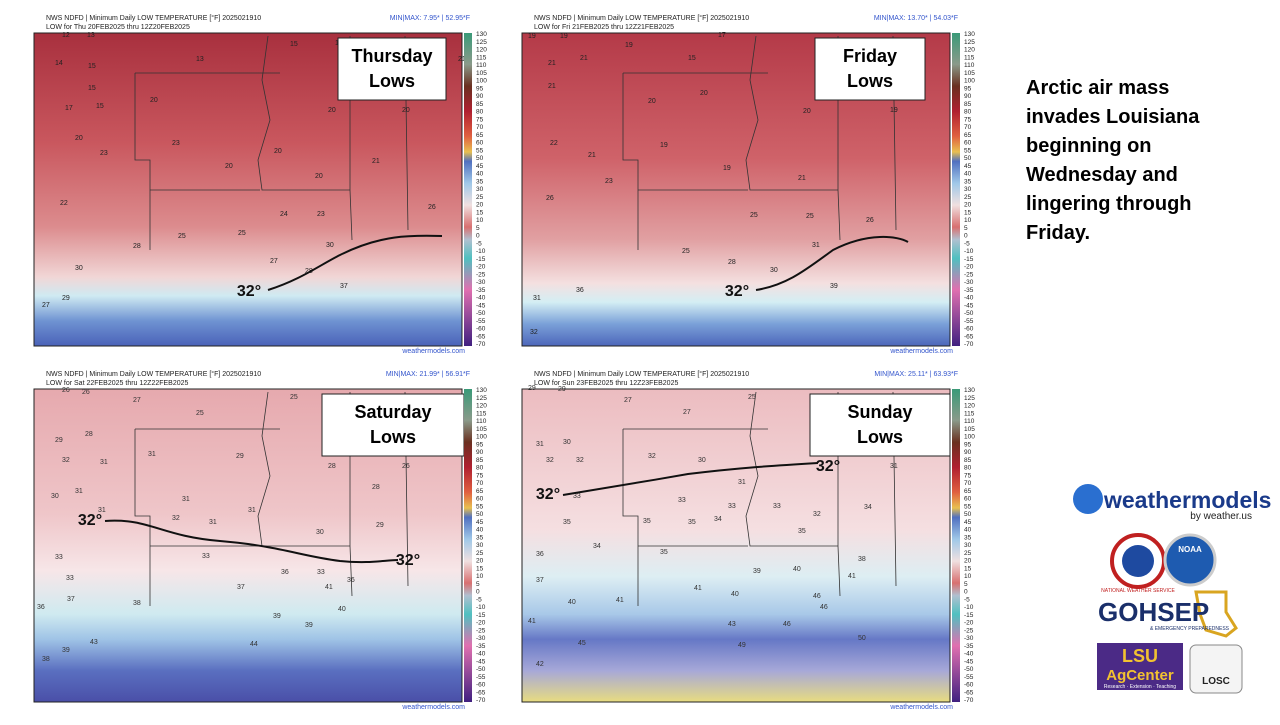  What do you see at coordinates (969, 406) in the screenshot?
I see `colorbar-label: 120` at bounding box center [969, 406].